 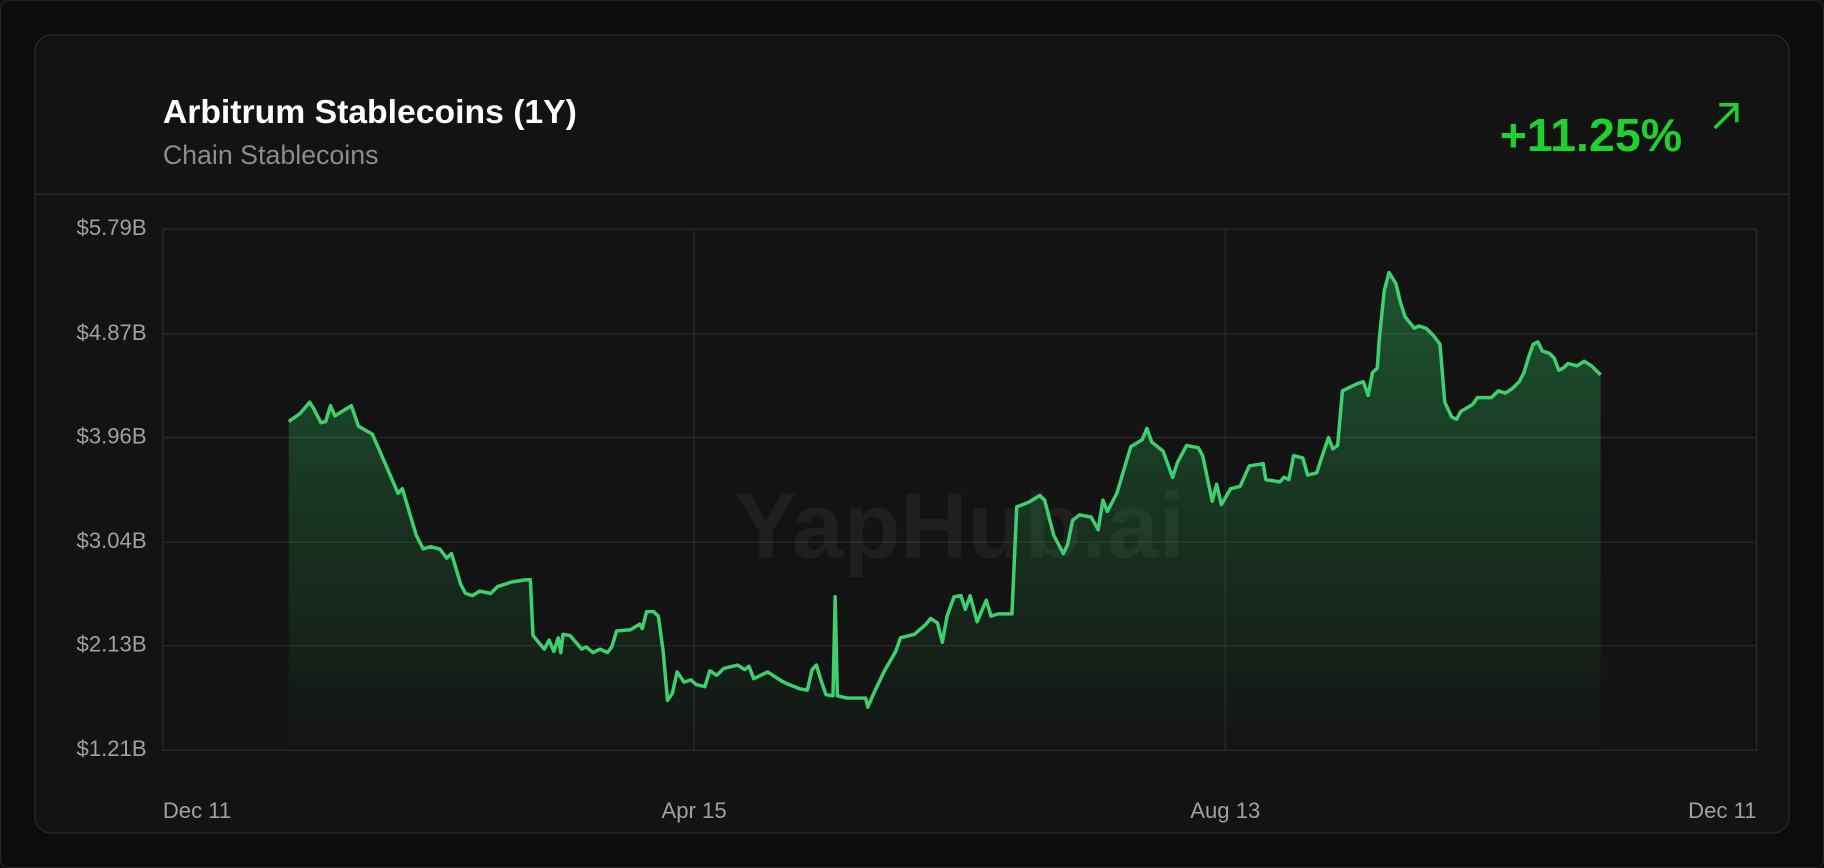 What do you see at coordinates (112, 644) in the screenshot?
I see `y-tick-label: $2.13B` at bounding box center [112, 644].